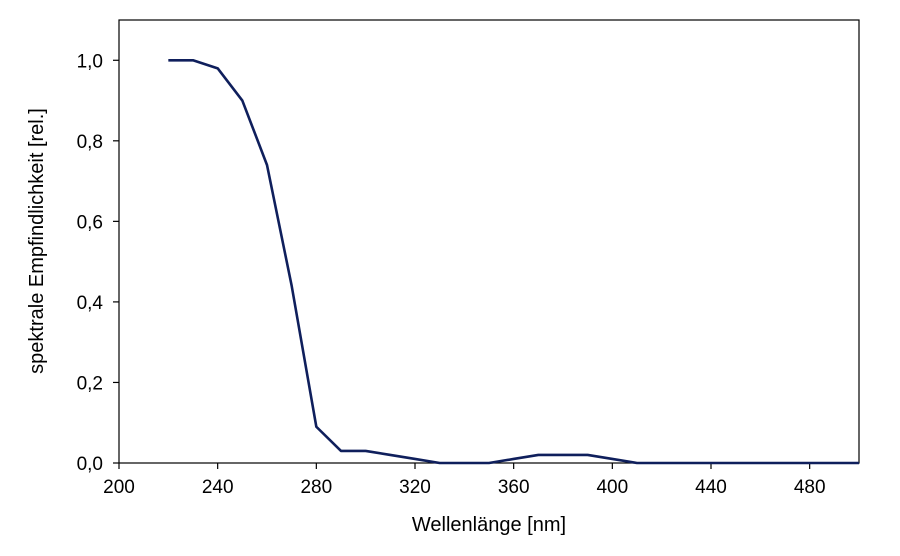  I want to click on y-tick-label: 0,4, so click(90, 303).